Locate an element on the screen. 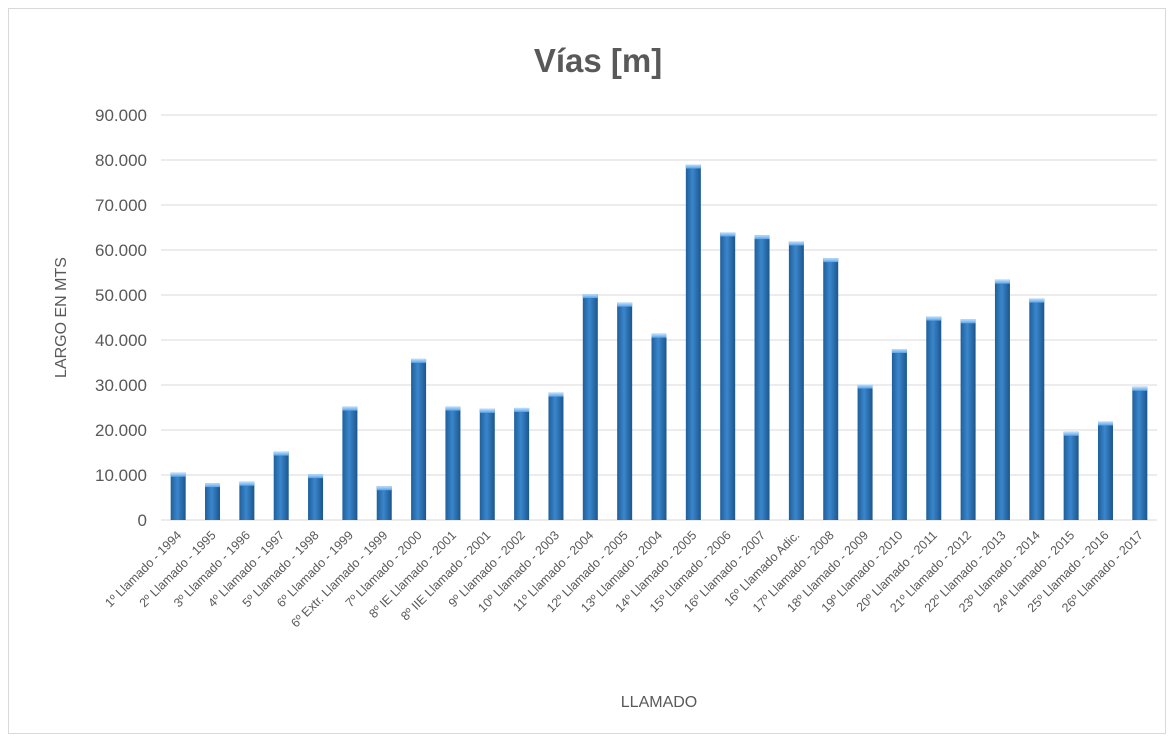 This screenshot has height=740, width=1173. y-tick-label: 20.000 is located at coordinates (121, 430).